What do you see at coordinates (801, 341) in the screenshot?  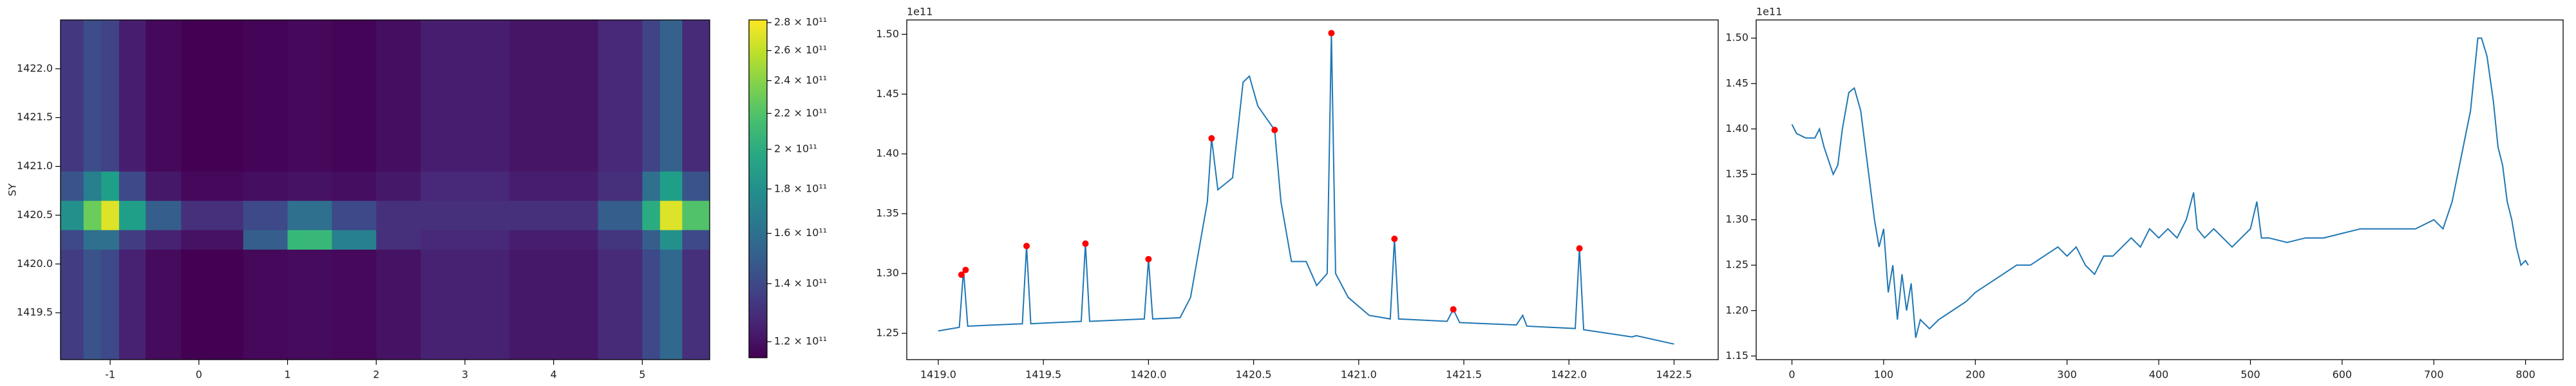 I see `colorbar-tick-label: 1.2 × 10¹¹` at bounding box center [801, 341].